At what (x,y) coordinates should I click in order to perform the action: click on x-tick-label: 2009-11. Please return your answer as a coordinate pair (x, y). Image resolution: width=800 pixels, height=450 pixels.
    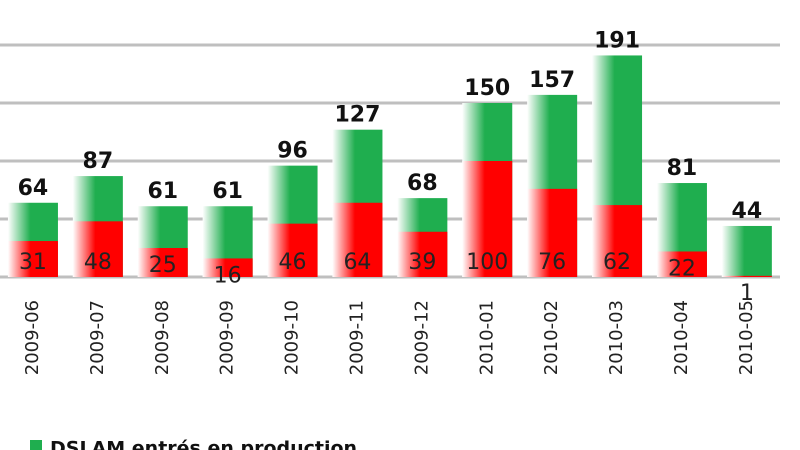
    Looking at the image, I should click on (356, 337).